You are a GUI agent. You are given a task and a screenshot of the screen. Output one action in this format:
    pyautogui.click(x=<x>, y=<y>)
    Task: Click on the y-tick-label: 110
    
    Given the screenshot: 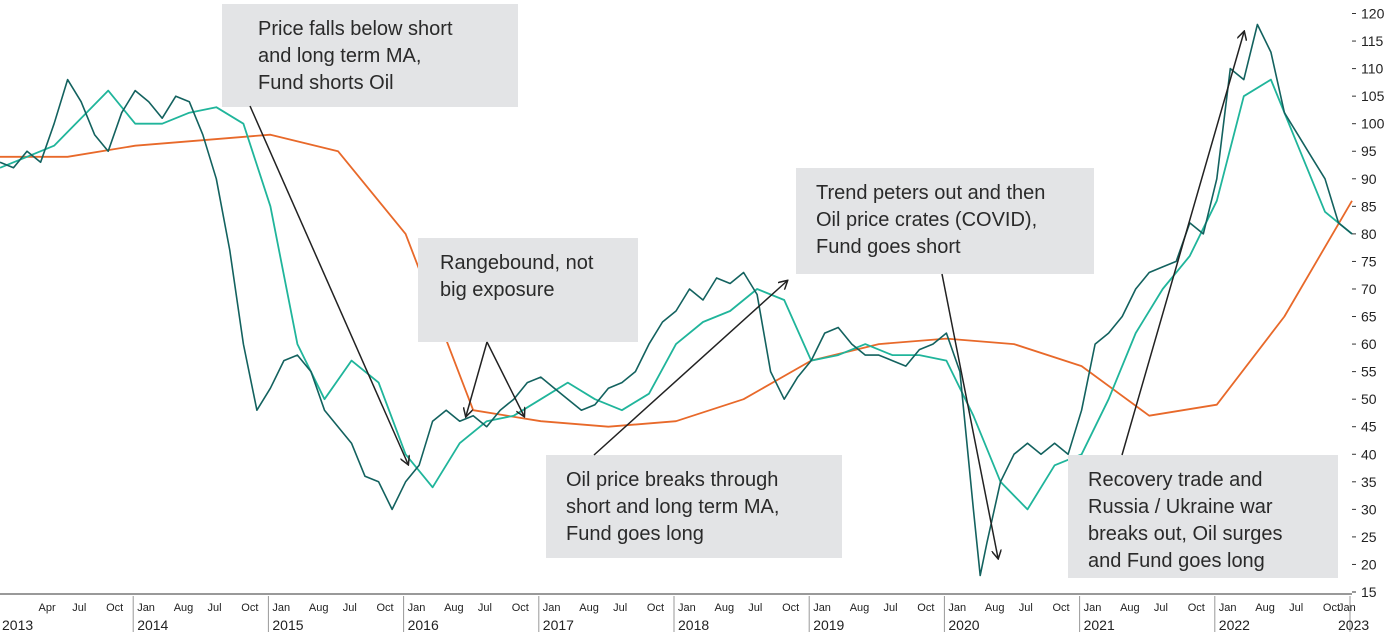 What is the action you would take?
    pyautogui.click(x=1372, y=69)
    